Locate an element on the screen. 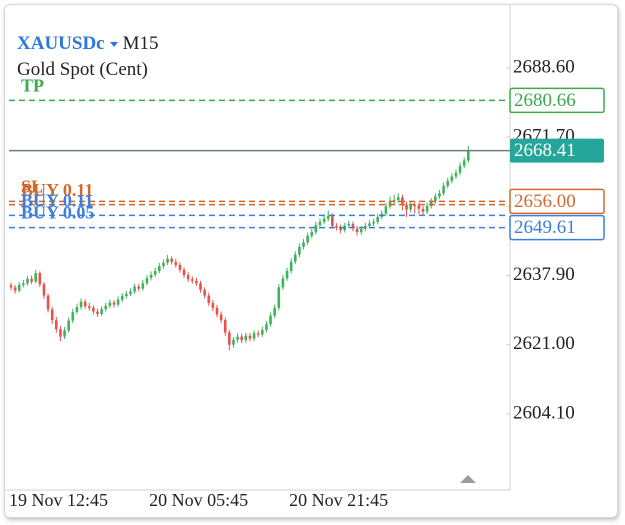 The width and height of the screenshot is (625, 525). x-tick-label: 19 Nov 12:45 is located at coordinates (58, 500).